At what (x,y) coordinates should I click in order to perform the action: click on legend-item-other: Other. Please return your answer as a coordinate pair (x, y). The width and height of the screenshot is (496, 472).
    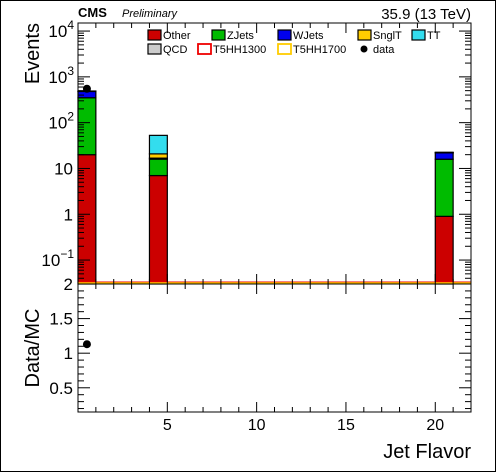
    Looking at the image, I should click on (169, 35).